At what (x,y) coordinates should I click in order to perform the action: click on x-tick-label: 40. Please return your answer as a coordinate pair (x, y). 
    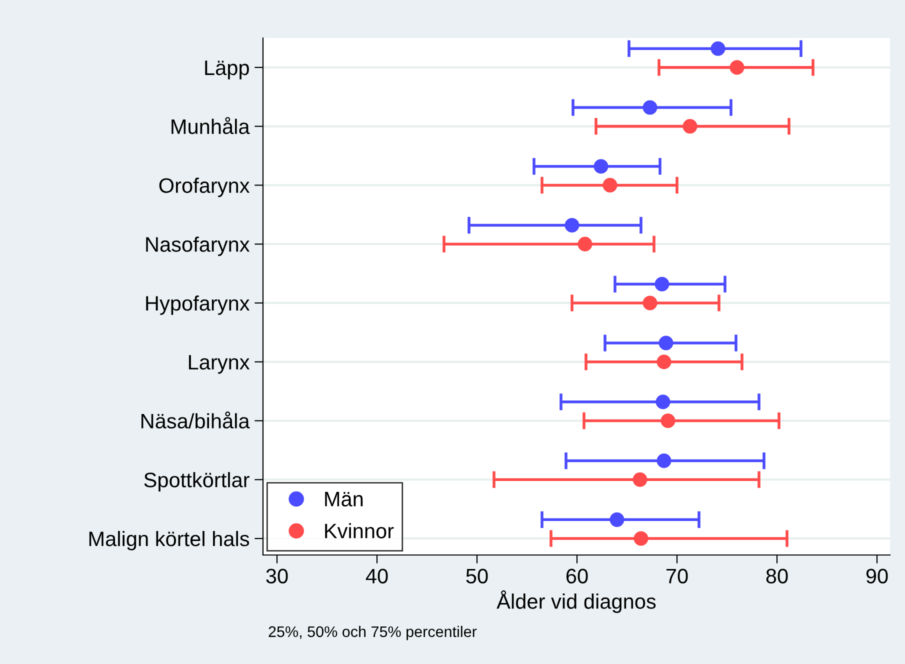
    Looking at the image, I should click on (377, 576).